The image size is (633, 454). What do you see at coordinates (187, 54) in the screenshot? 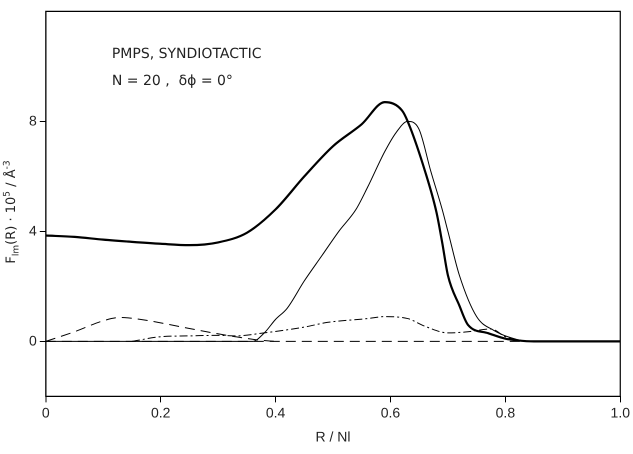
I see `annotation: PMPS, SYNDIOTACTIC` at bounding box center [187, 54].